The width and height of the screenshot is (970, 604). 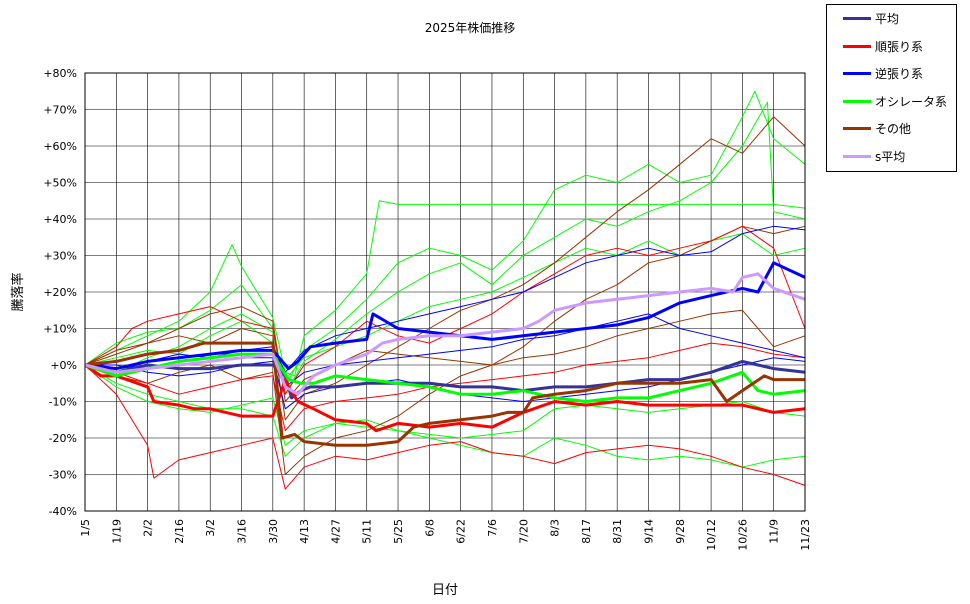 What do you see at coordinates (60, 219) in the screenshot?
I see `y-tick-label: +40%` at bounding box center [60, 219].